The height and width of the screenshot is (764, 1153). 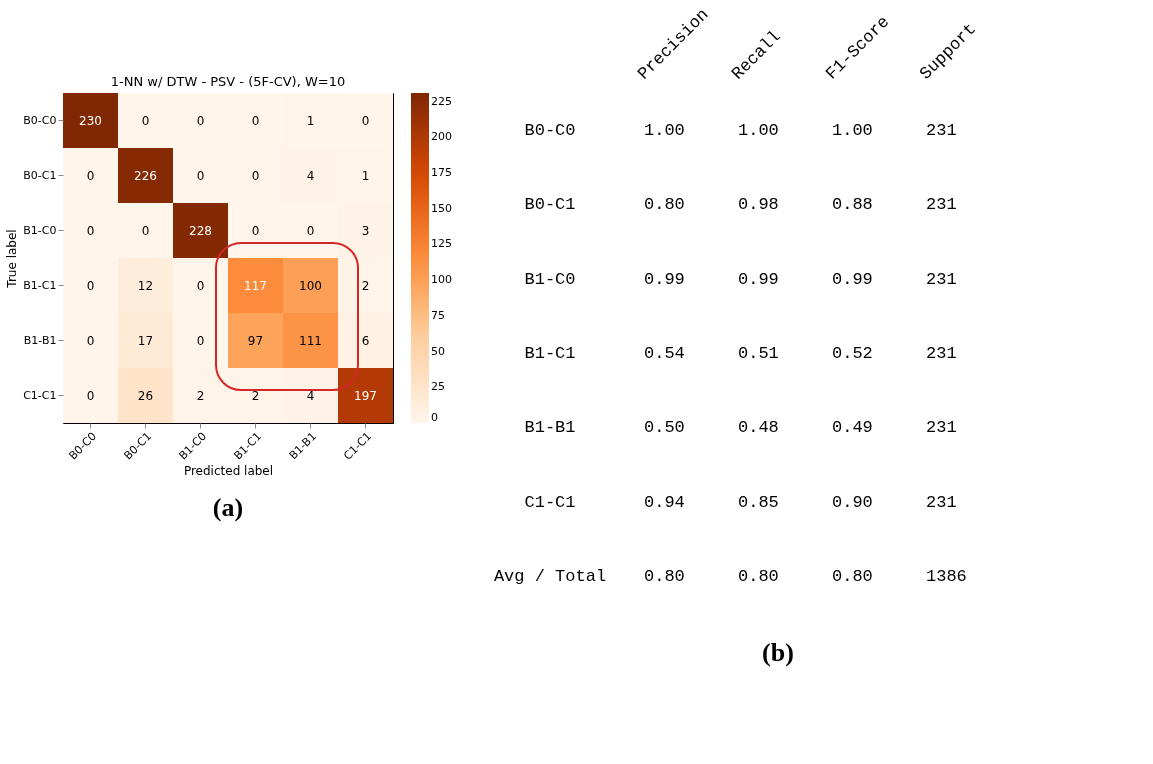 What do you see at coordinates (758, 353) in the screenshot?
I see `text: 0.51` at bounding box center [758, 353].